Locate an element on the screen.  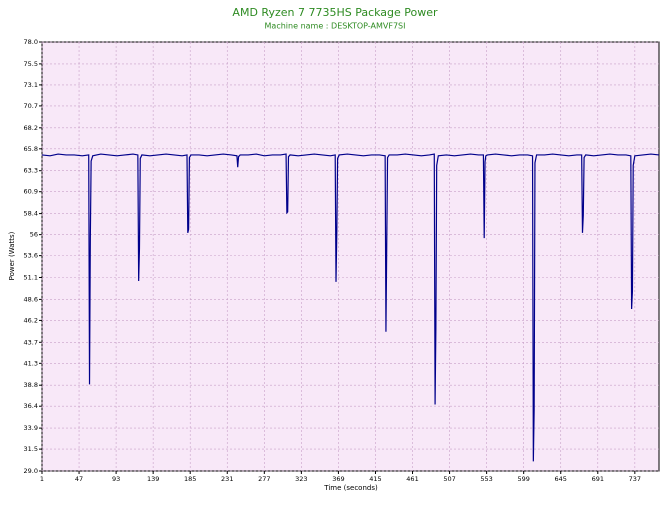
x-tick-label: 185 is located at coordinates (190, 479).